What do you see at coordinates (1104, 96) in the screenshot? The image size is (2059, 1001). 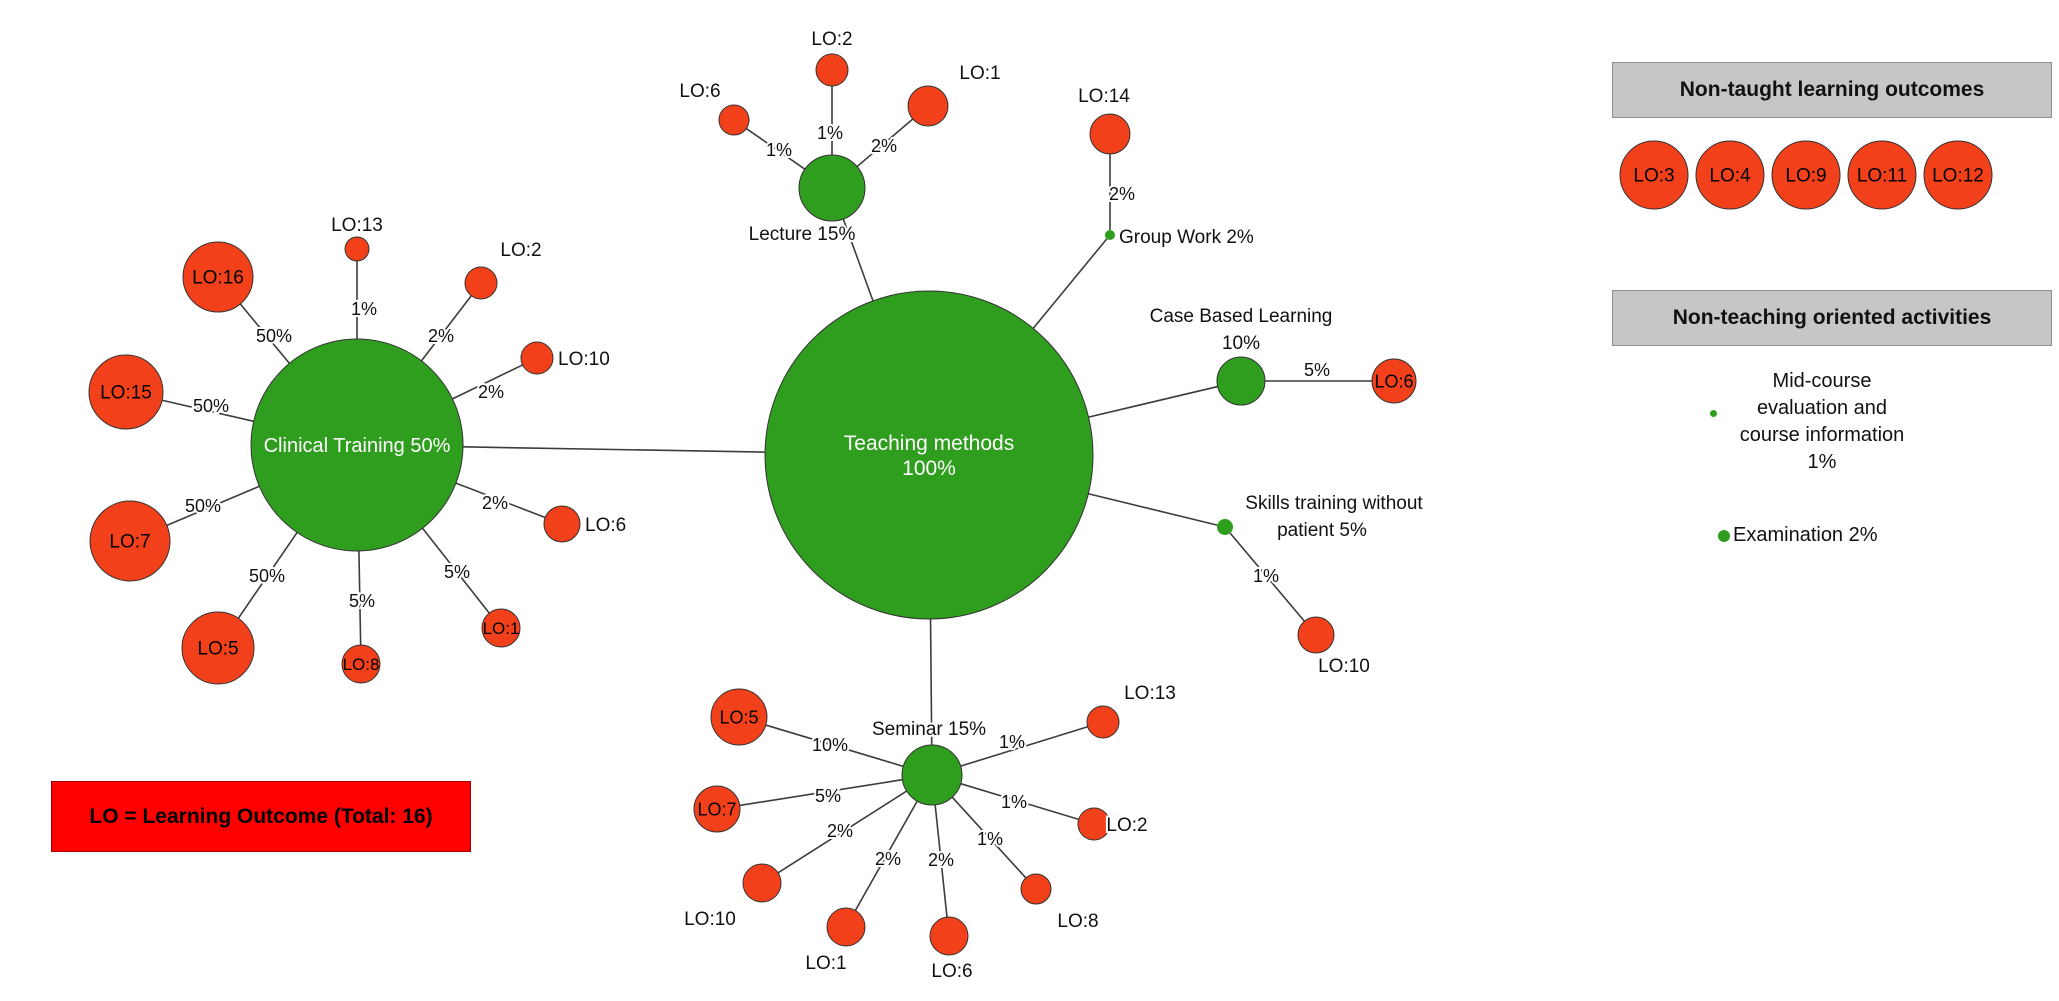 I see `node-label-lo14: LO:14` at bounding box center [1104, 96].